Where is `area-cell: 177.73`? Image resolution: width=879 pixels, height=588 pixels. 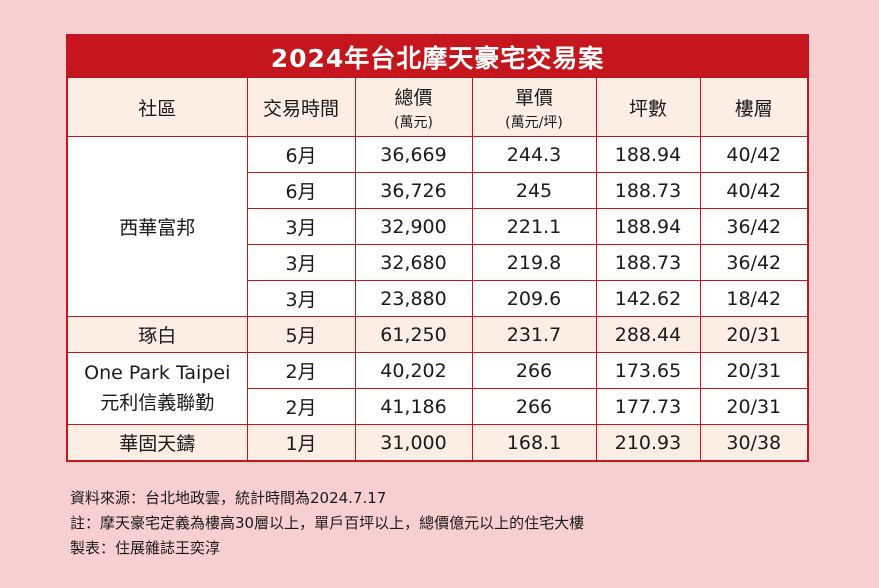
area-cell: 177.73 is located at coordinates (648, 406).